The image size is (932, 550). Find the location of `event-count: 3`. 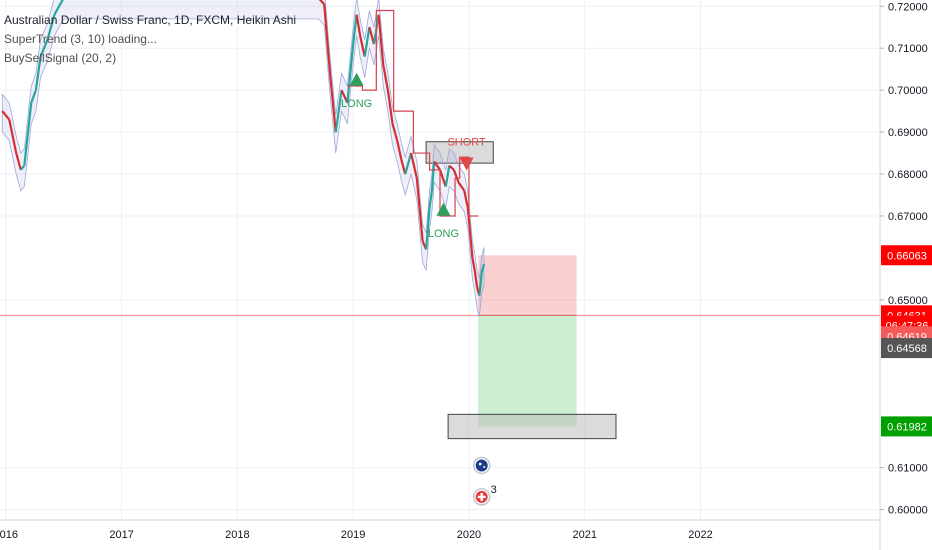

event-count: 3 is located at coordinates (494, 490).